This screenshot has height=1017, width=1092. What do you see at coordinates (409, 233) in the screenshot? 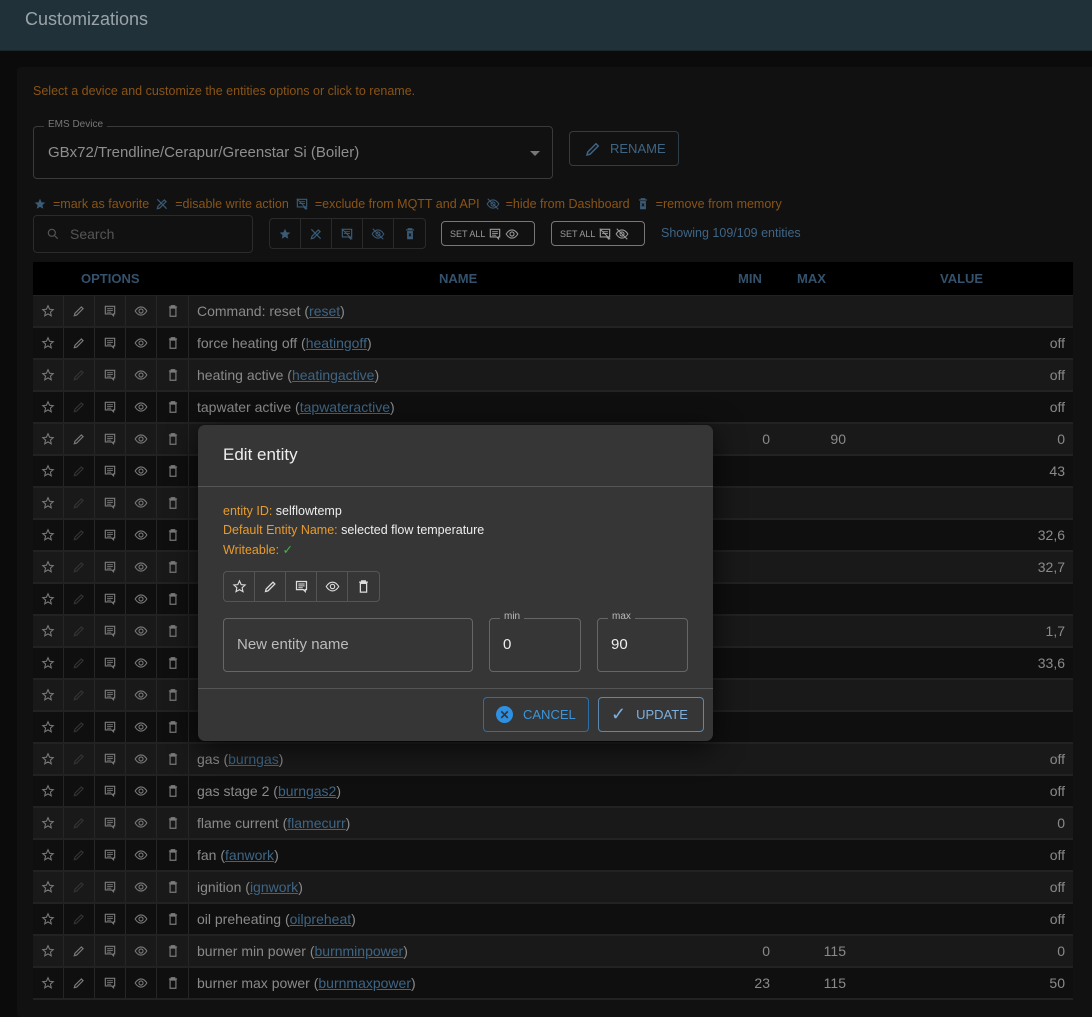
I see `filter-deleted-toggle` at bounding box center [409, 233].